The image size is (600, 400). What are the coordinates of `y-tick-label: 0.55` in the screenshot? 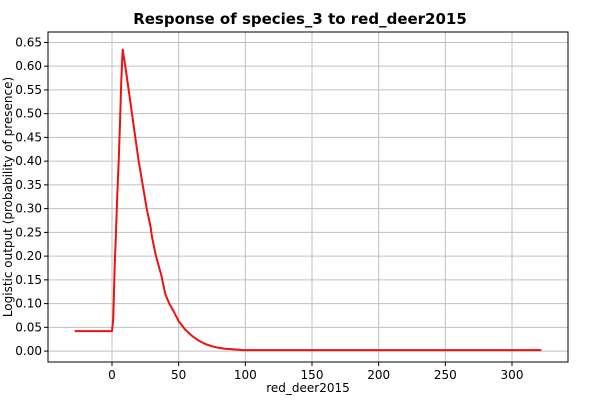 It's located at (28, 90).